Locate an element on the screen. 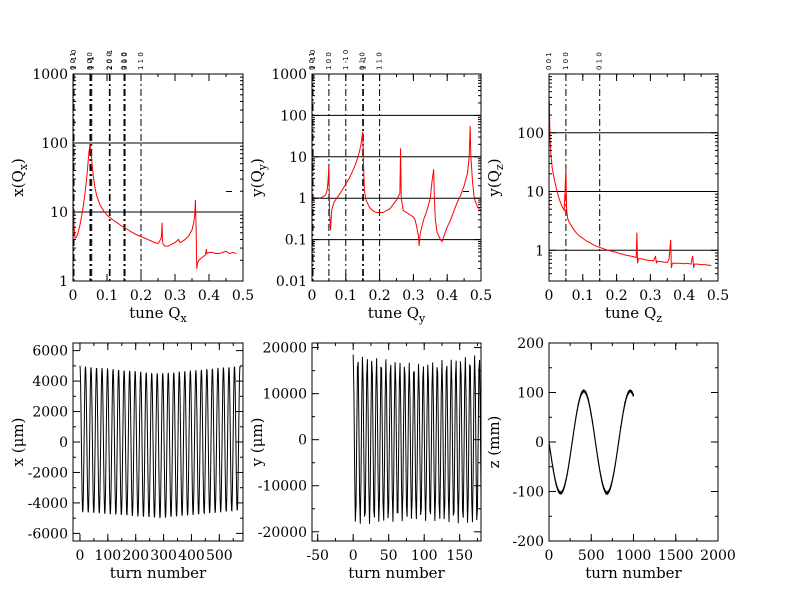 The height and width of the screenshot is (612, 792). x-tick-label: 2000 is located at coordinates (718, 556).